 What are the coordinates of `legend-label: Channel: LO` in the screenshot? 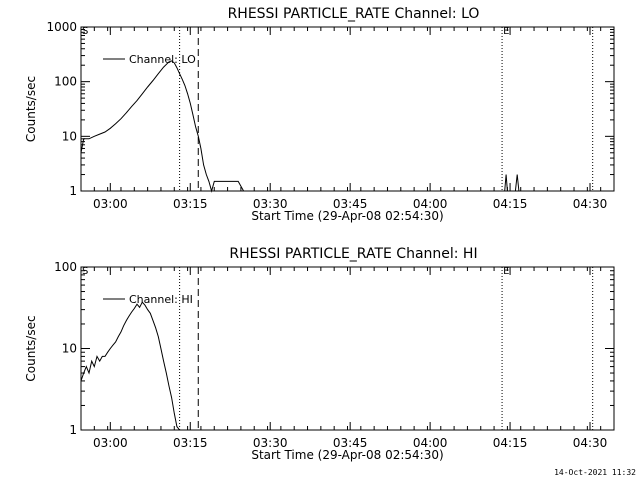 It's located at (162, 59).